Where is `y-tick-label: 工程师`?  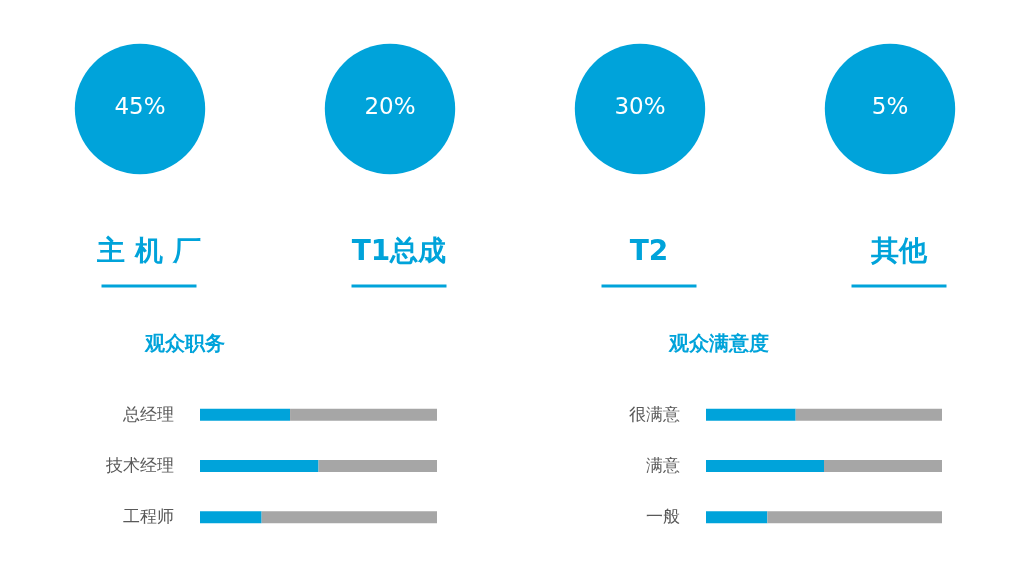
y-tick-label: 工程师 is located at coordinates (148, 516).